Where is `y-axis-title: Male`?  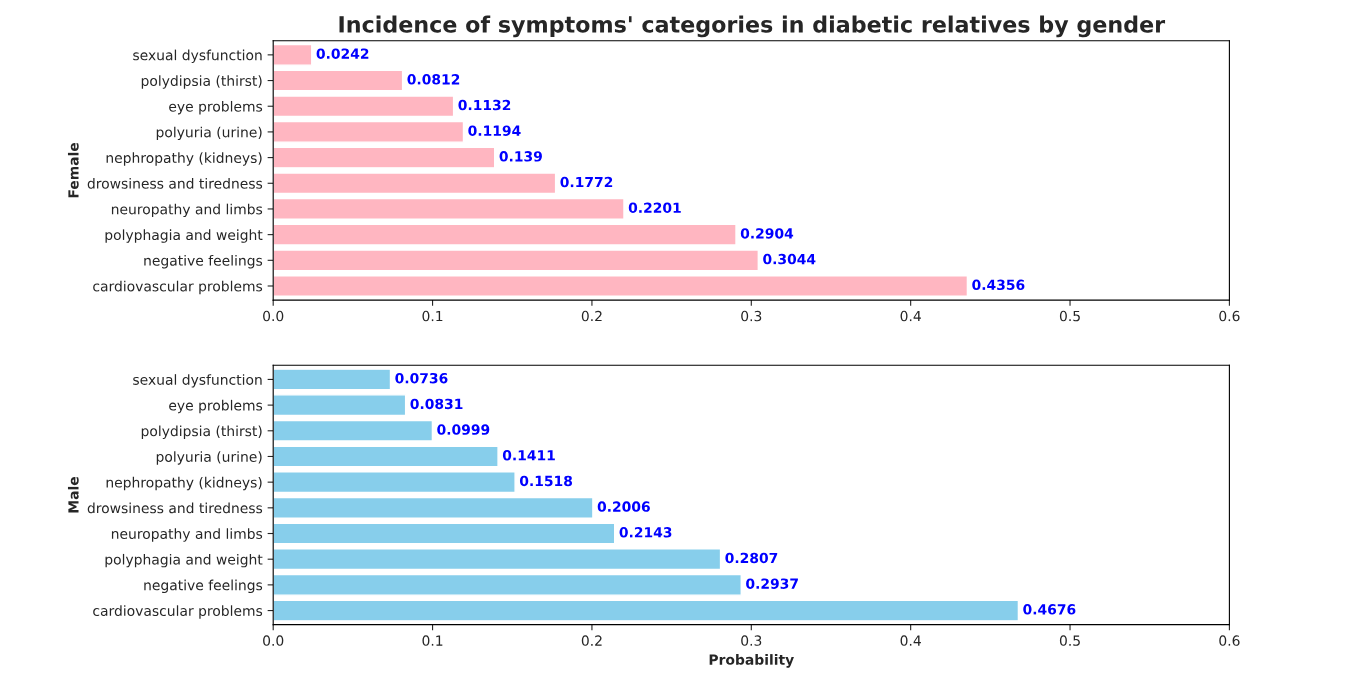 y-axis-title: Male is located at coordinates (73, 494).